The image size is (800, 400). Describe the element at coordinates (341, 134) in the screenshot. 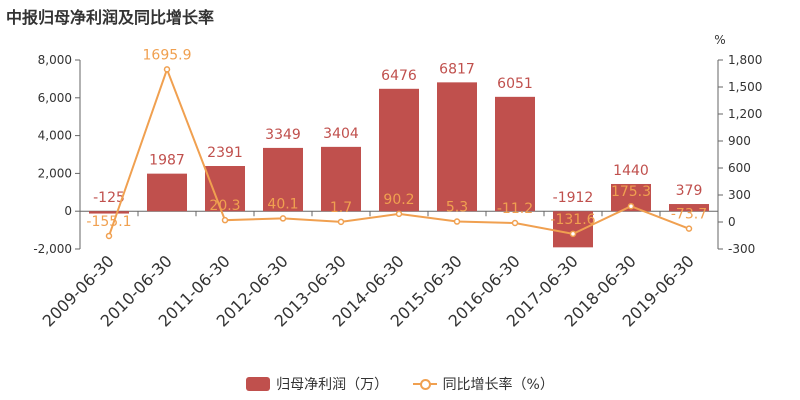

I see `bar-value-label: 3404` at that location.